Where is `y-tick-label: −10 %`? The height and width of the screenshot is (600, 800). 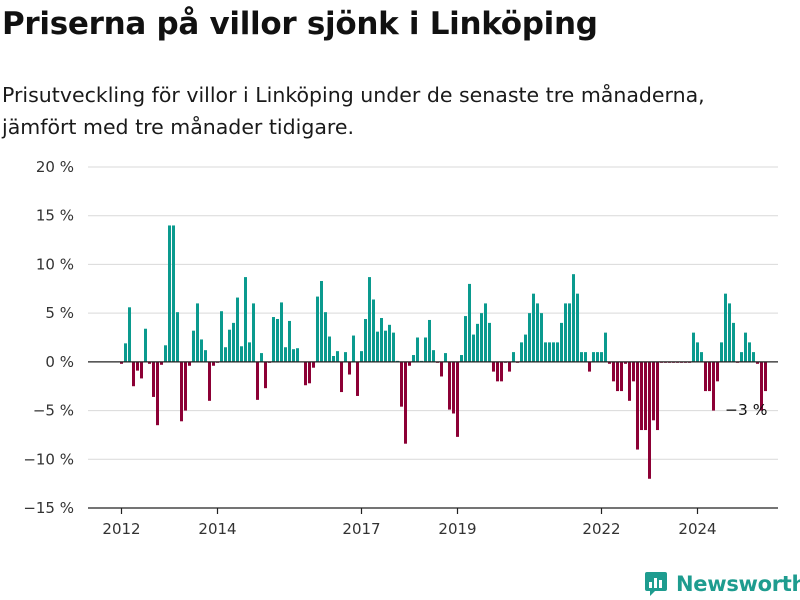
y-tick-label: −10 % is located at coordinates (48, 459).